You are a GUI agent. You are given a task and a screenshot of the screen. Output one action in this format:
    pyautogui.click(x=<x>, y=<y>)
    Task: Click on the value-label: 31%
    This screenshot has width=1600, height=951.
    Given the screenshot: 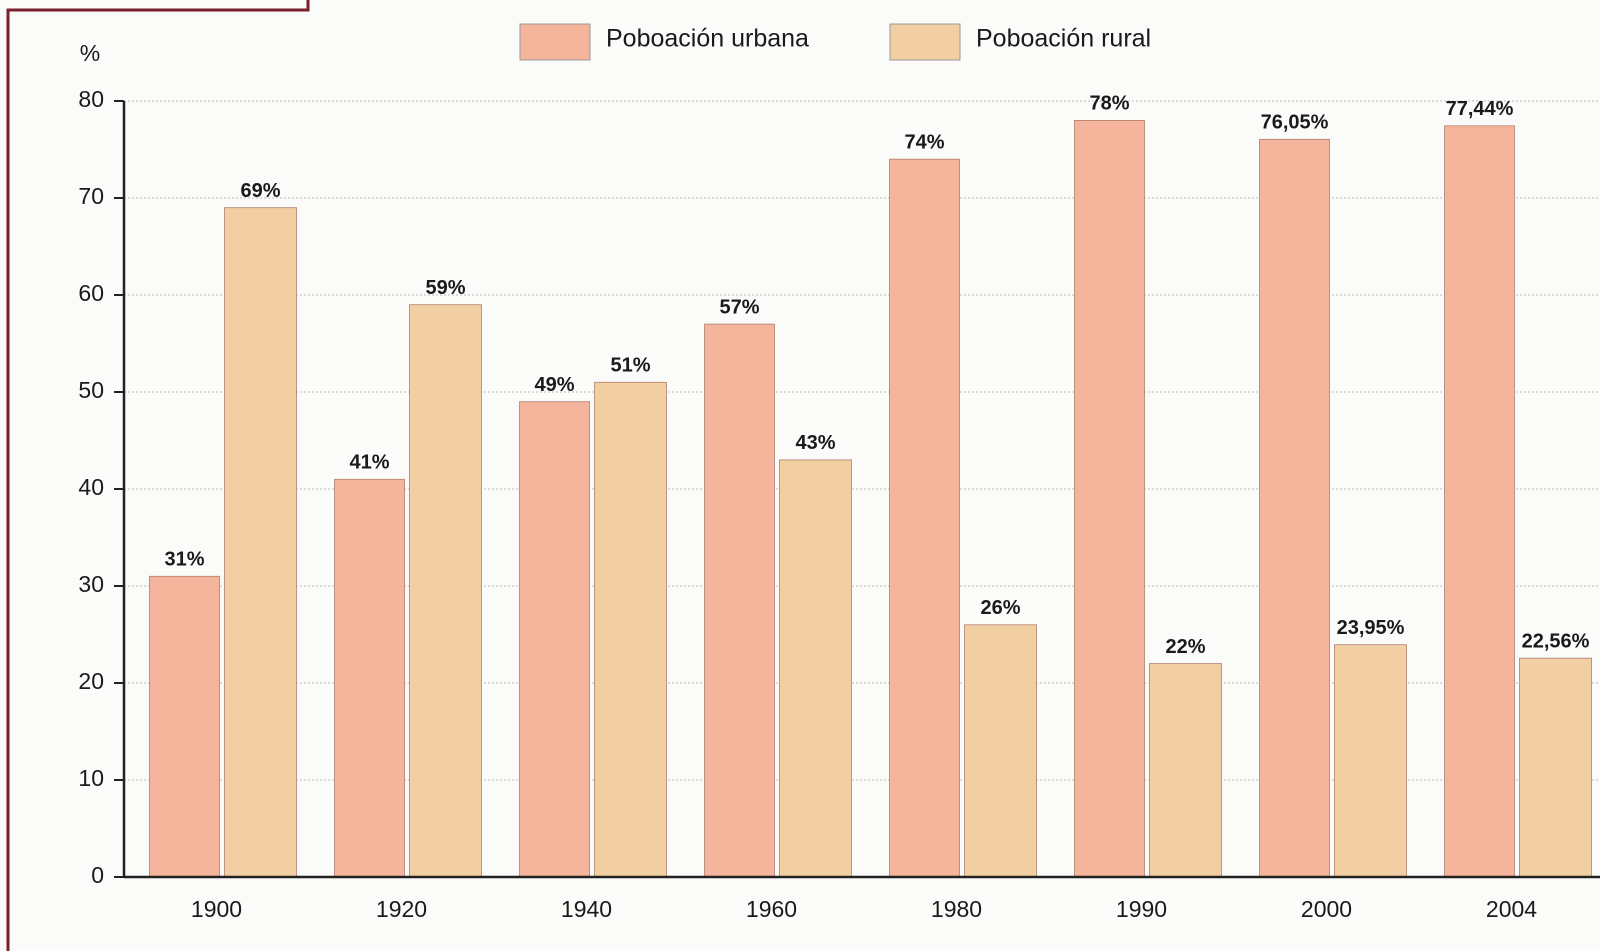 What is the action you would take?
    pyautogui.click(x=184, y=560)
    